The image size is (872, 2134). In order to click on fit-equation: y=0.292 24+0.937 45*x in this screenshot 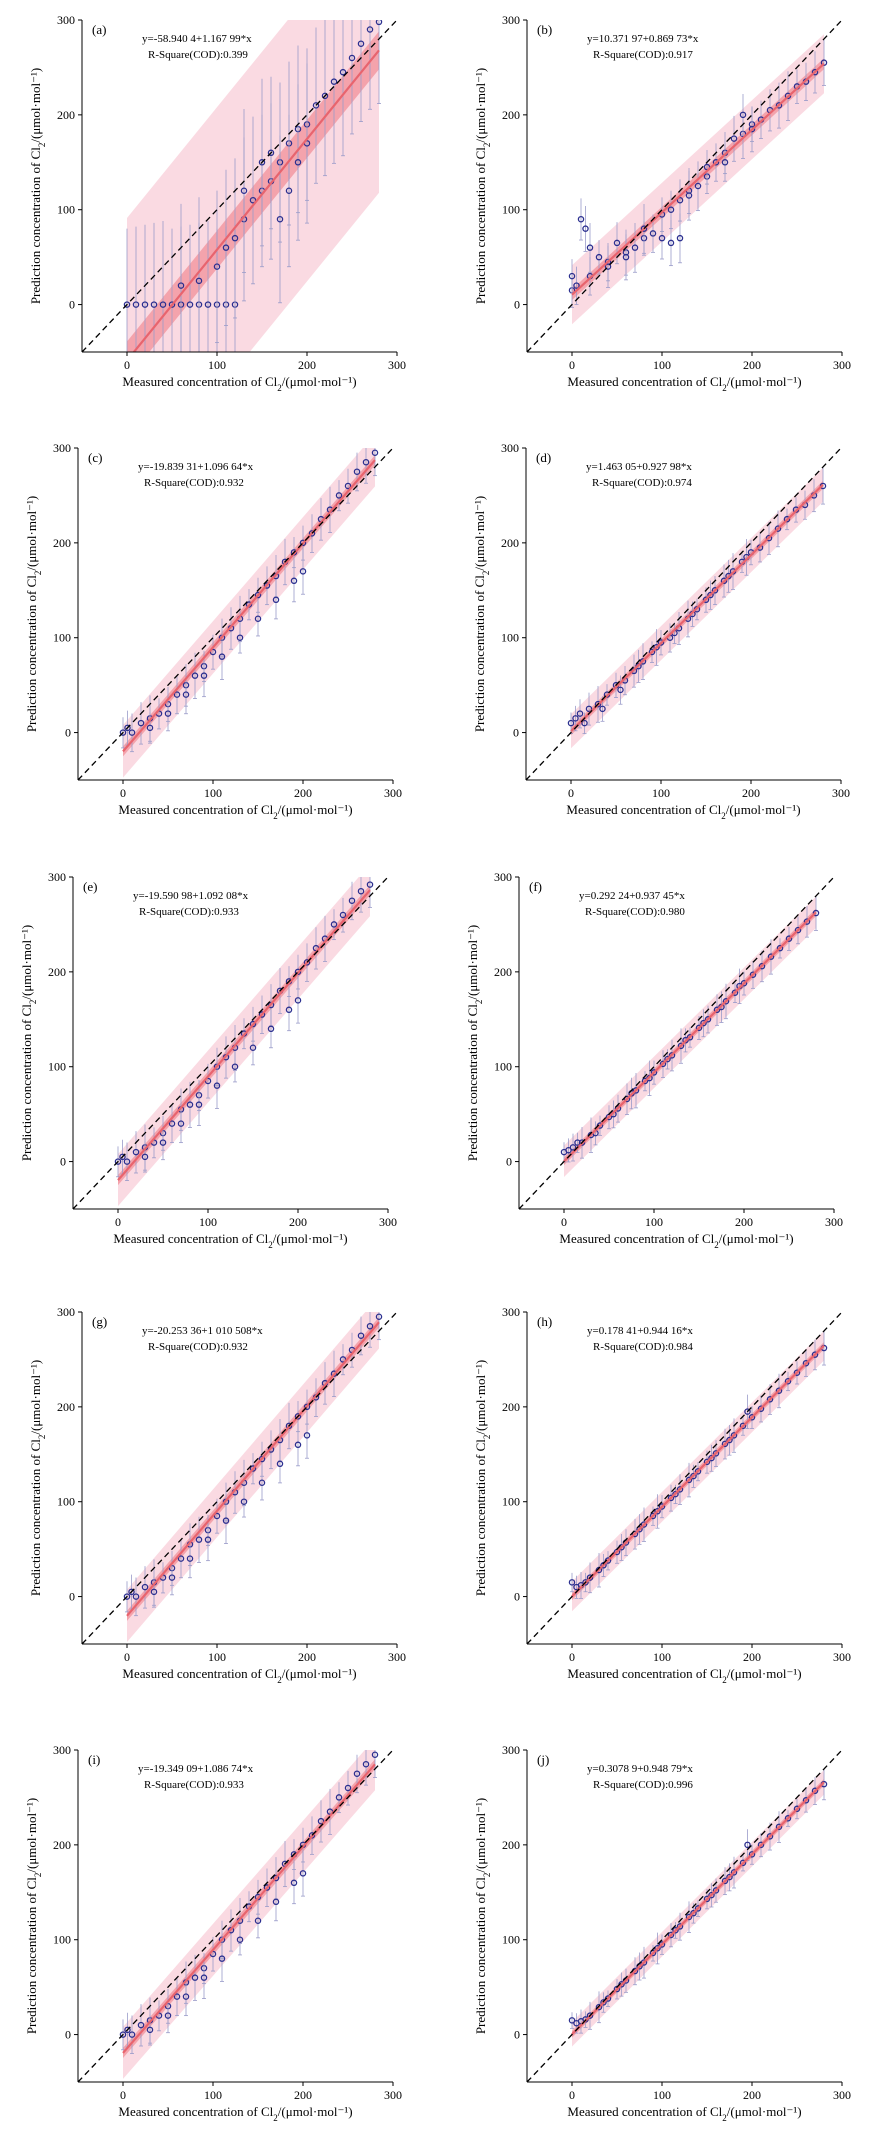, I will do `click(632, 896)`.